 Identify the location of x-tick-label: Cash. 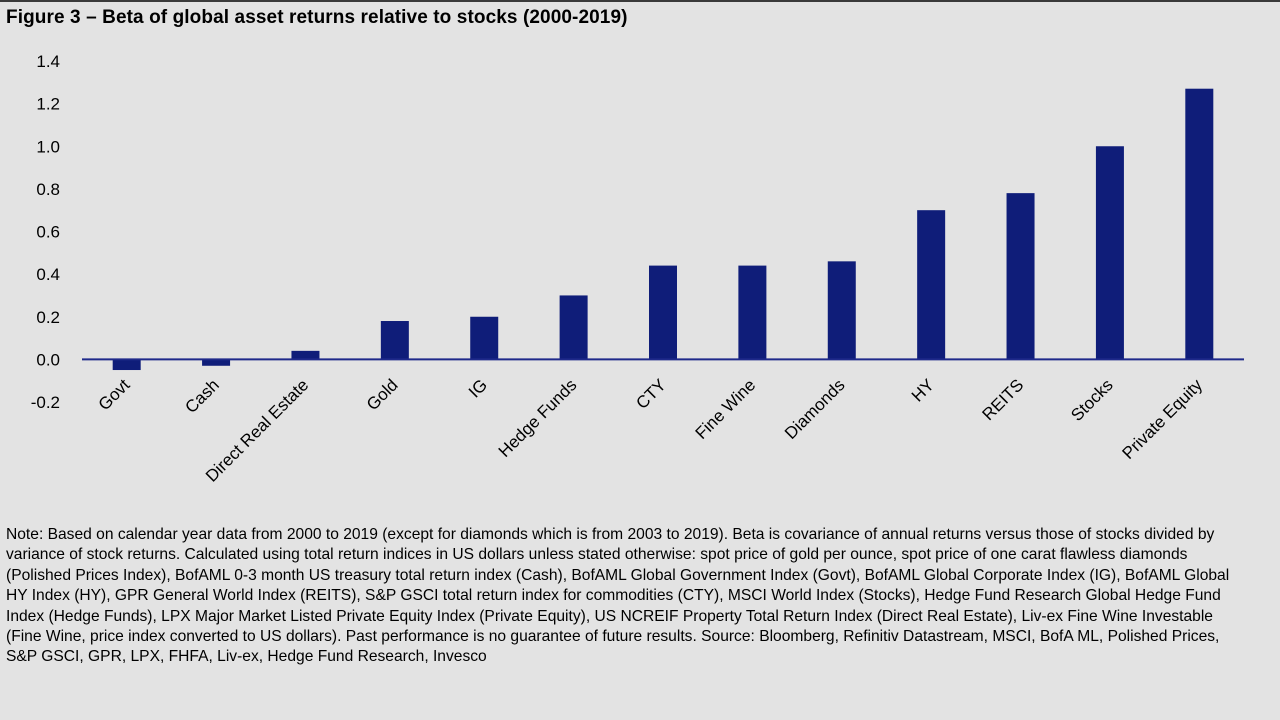
(201, 395).